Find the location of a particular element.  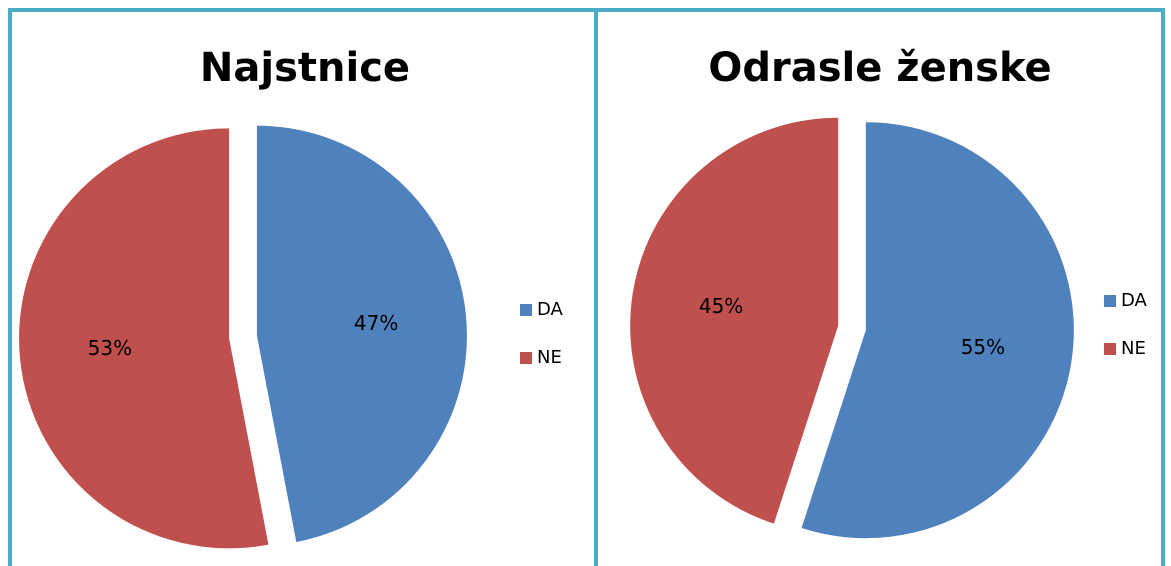

chart-title: Najstnice is located at coordinates (305, 68).